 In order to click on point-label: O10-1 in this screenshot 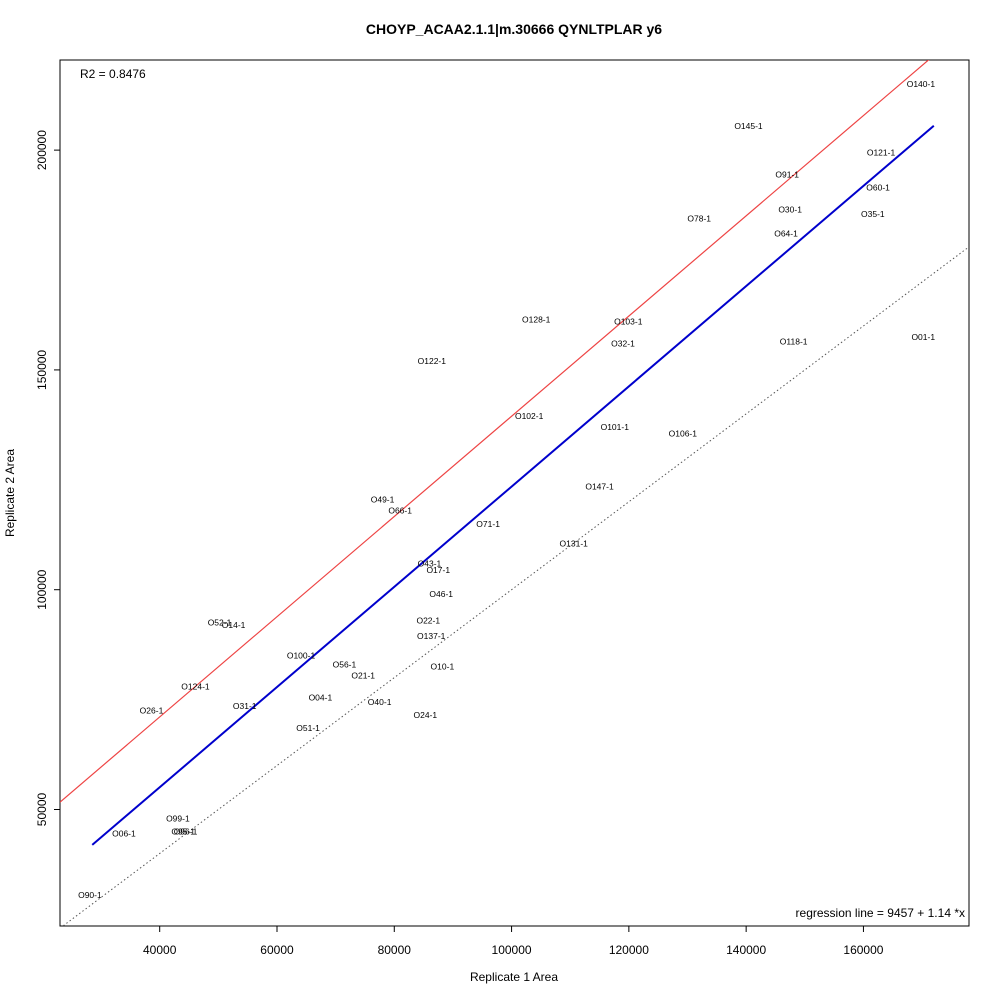, I will do `click(443, 667)`.